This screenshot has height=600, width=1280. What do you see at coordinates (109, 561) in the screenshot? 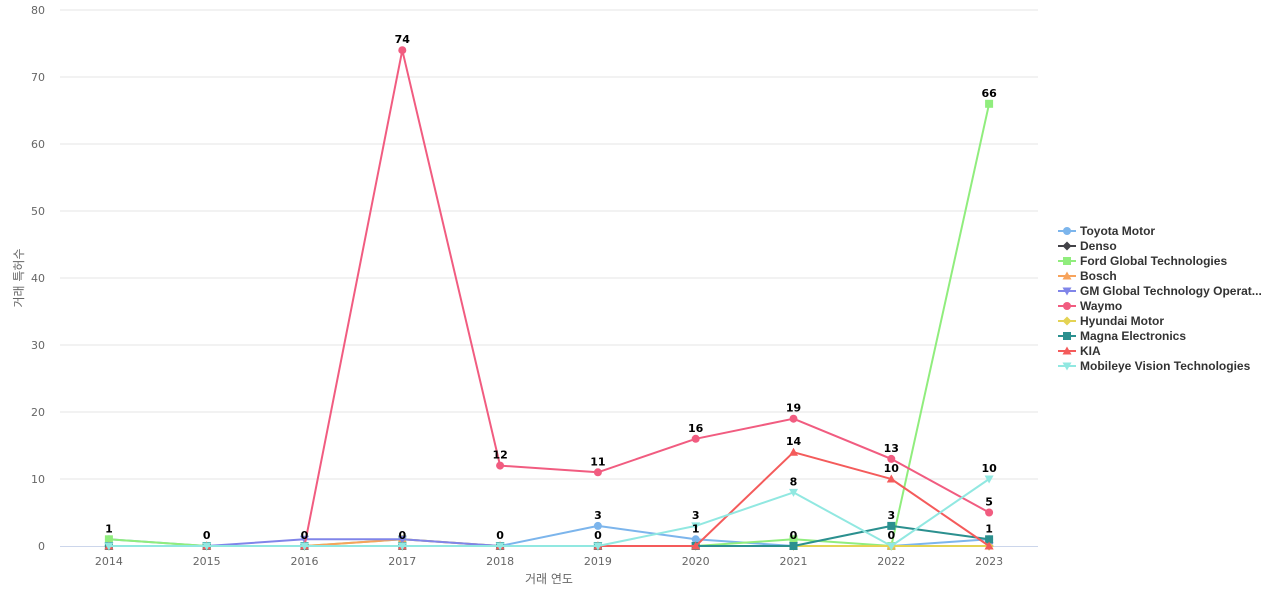
I see `x-tick-label: 2014` at bounding box center [109, 561].